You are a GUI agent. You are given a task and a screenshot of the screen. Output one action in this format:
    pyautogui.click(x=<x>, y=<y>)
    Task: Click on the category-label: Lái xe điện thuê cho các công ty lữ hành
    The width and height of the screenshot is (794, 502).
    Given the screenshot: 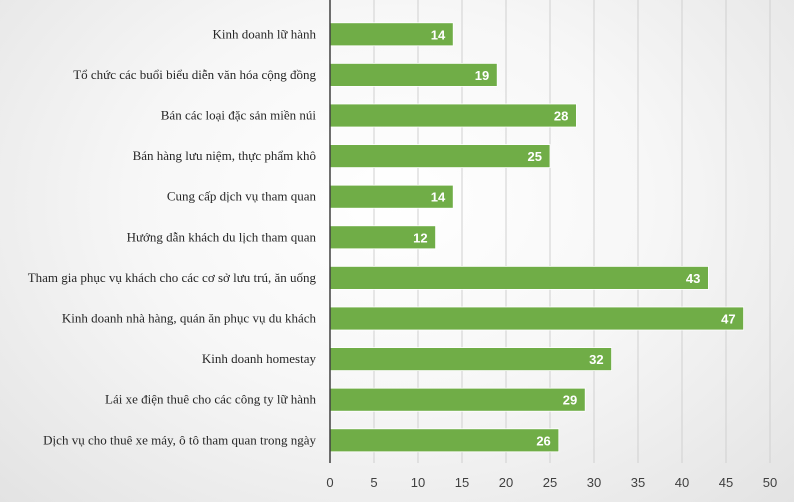 What is the action you would take?
    pyautogui.click(x=210, y=399)
    